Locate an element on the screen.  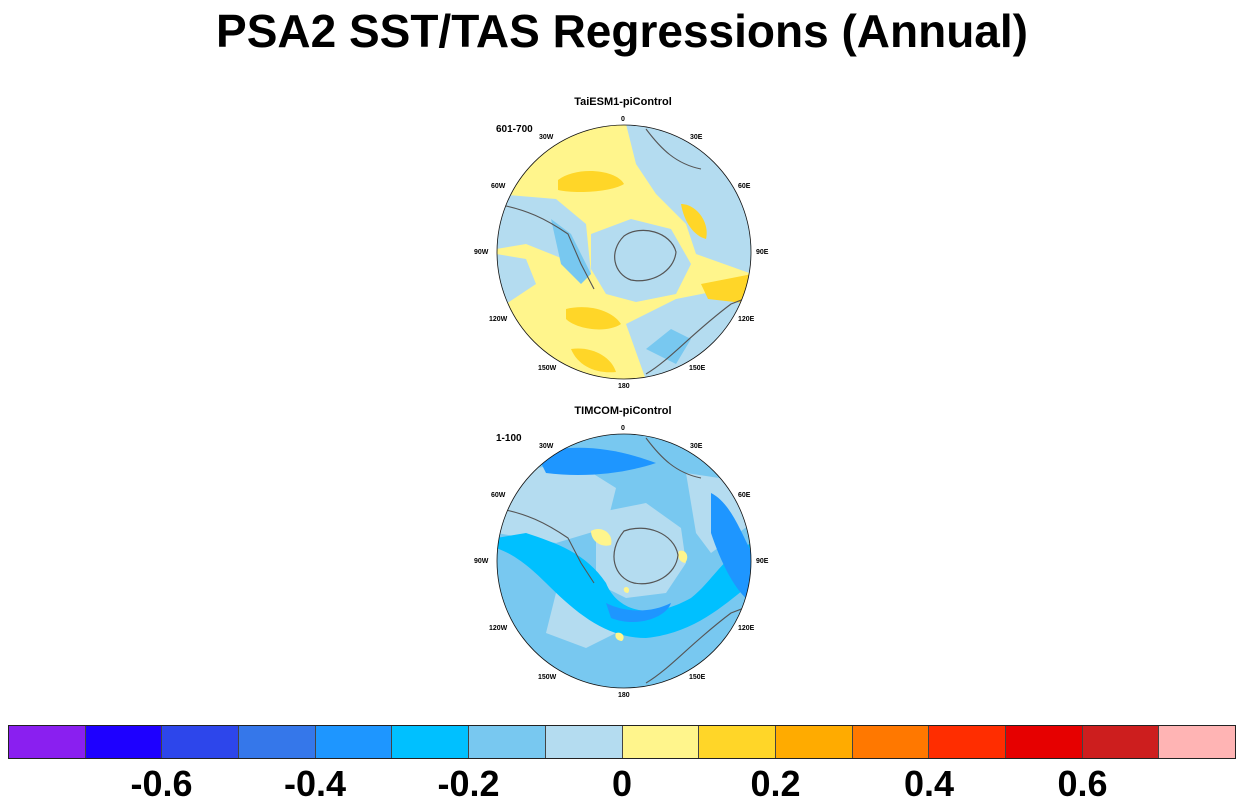
panel-2-period: 1-100 is located at coordinates (509, 438).